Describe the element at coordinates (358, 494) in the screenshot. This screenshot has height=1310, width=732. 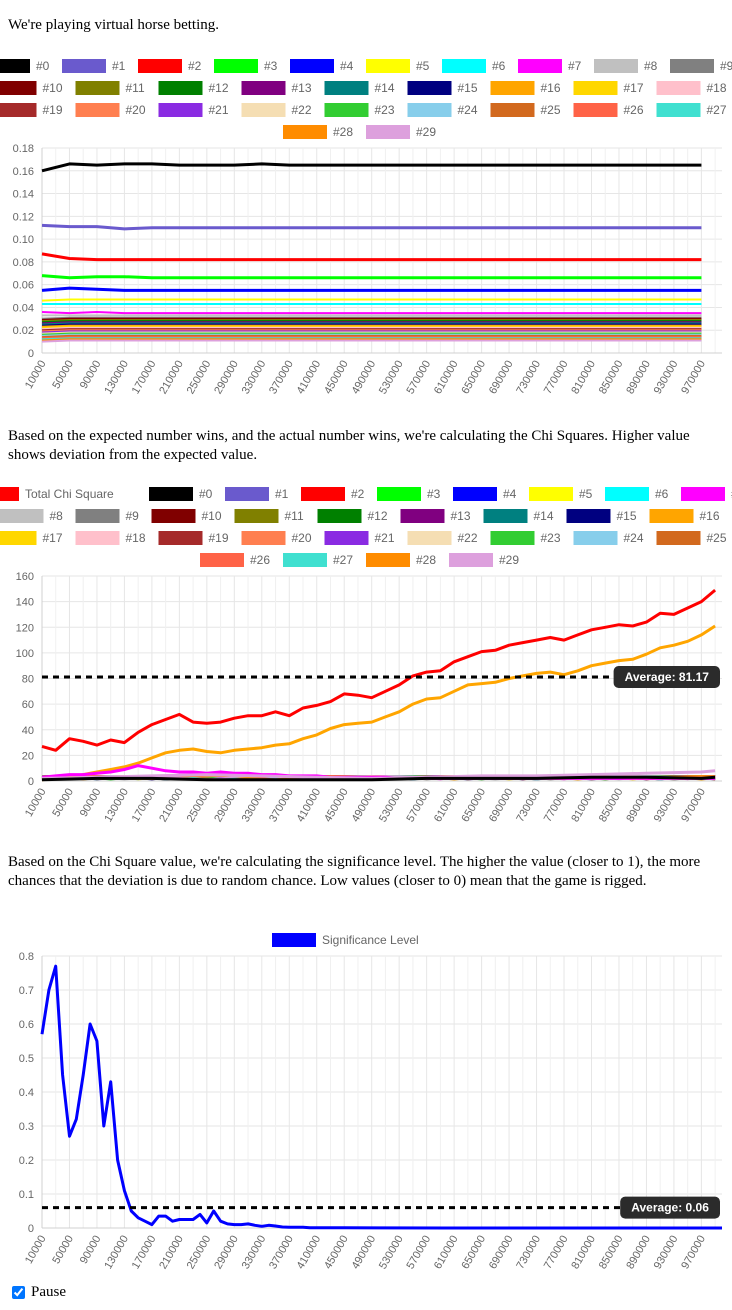
I see `legend-label: #2` at that location.